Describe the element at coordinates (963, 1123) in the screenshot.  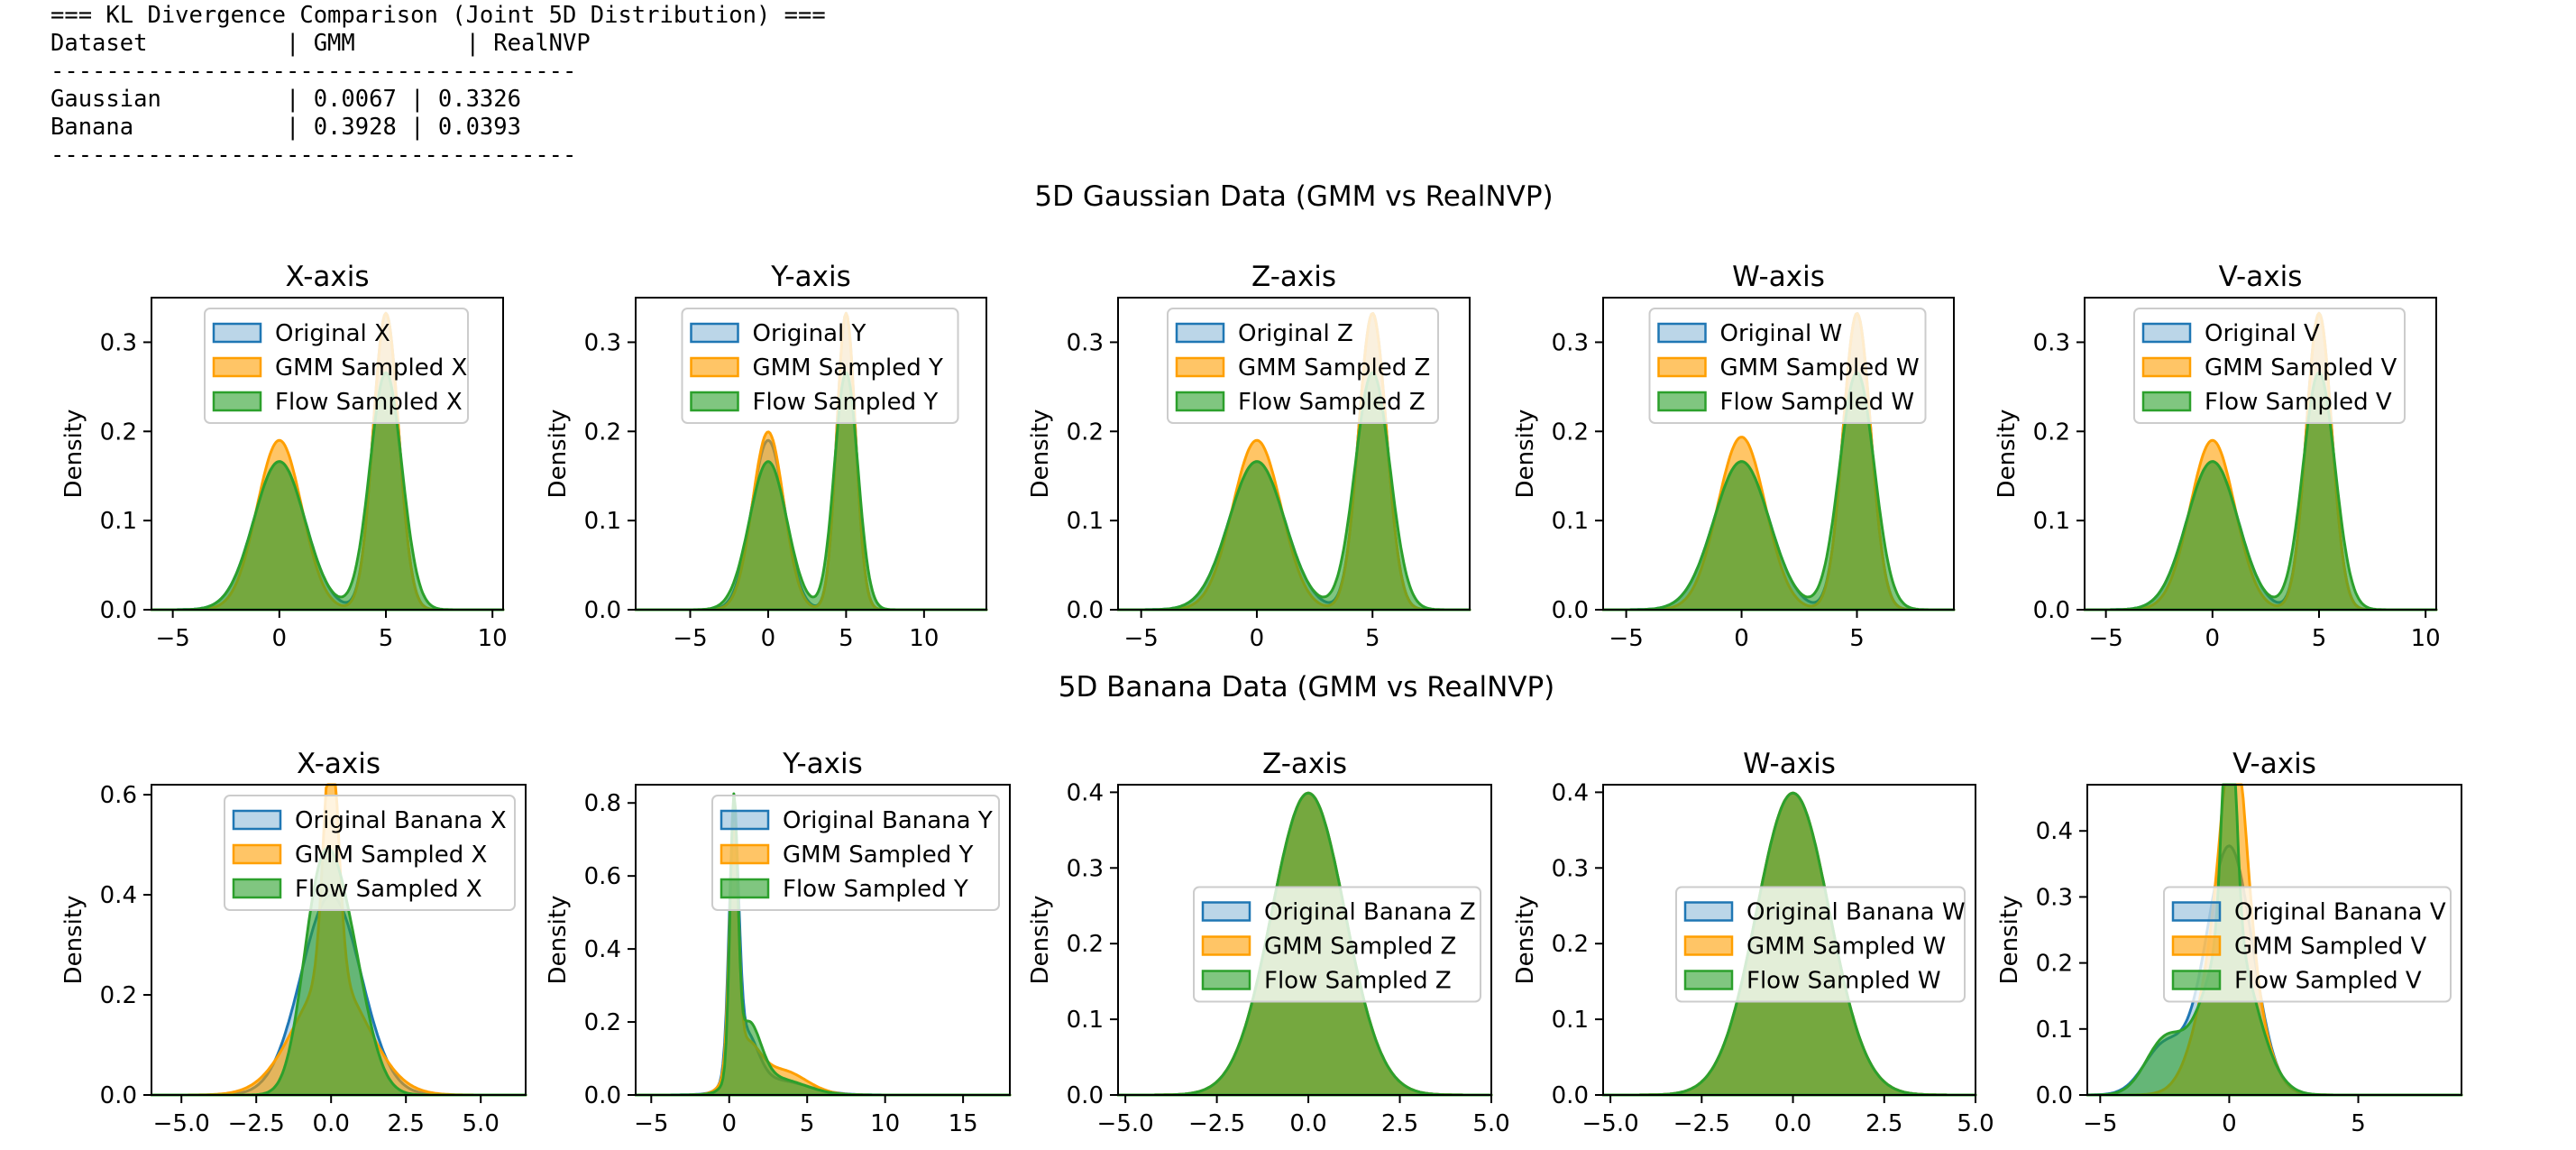
I see `x-tick-label: 15` at that location.